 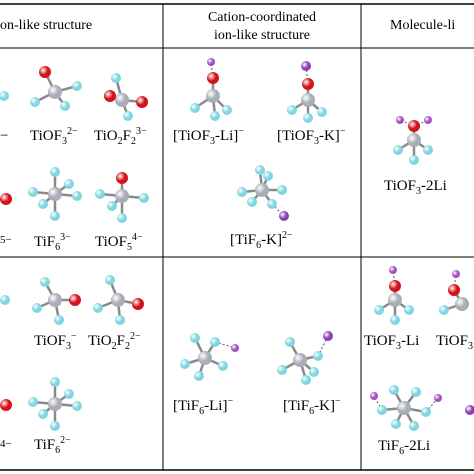 I want to click on molecule-tiof3-2li, so click(x=413, y=140).